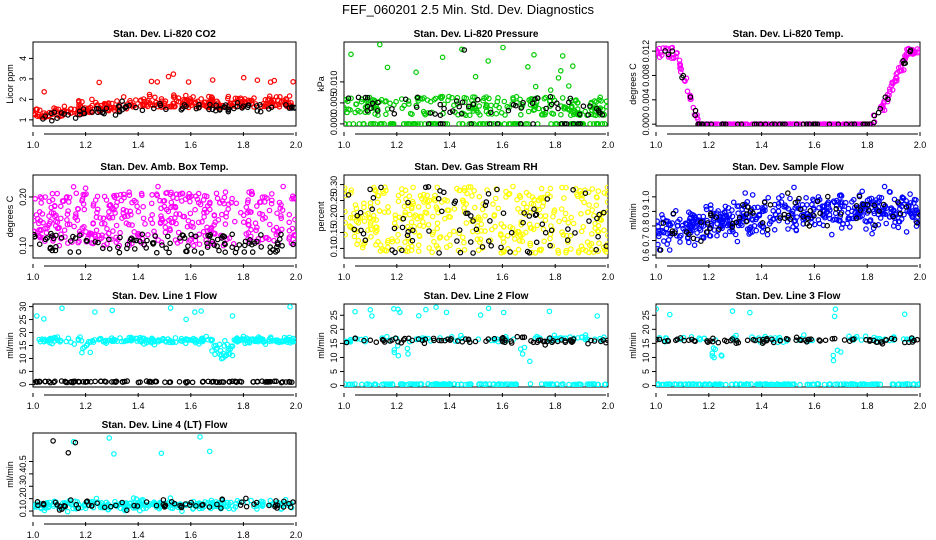 The height and width of the screenshot is (540, 936). What do you see at coordinates (296, 145) in the screenshot?
I see `x-tick-label: 2.0` at bounding box center [296, 145].